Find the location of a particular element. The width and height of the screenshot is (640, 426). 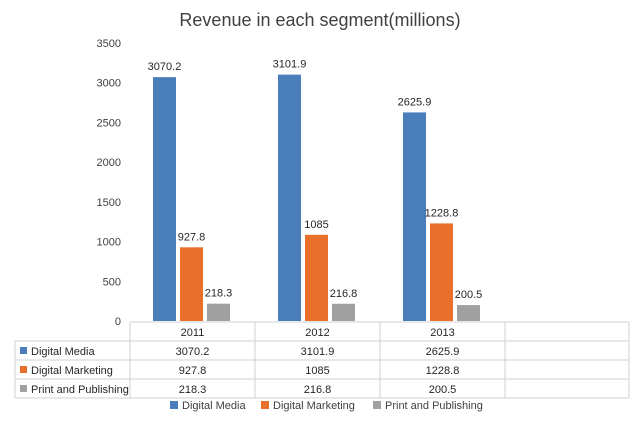

category-label: 2012 is located at coordinates (317, 333).